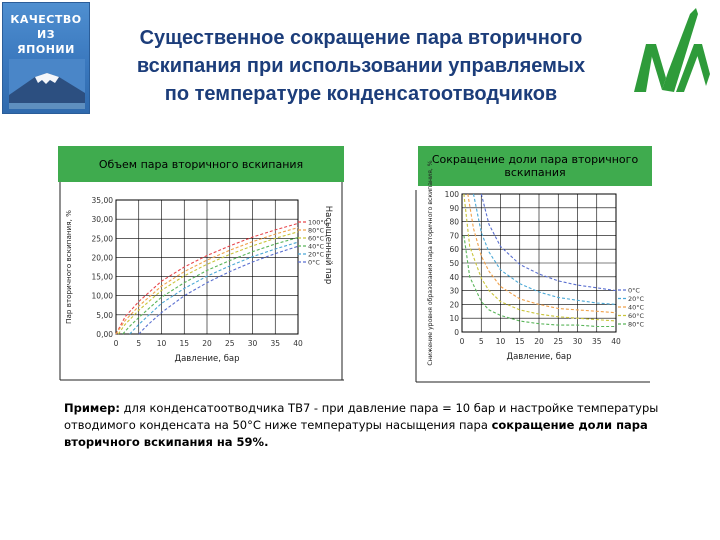 This screenshot has width=720, height=540. What do you see at coordinates (452, 194) in the screenshot?
I see `y-tick-label: 100` at bounding box center [452, 194].